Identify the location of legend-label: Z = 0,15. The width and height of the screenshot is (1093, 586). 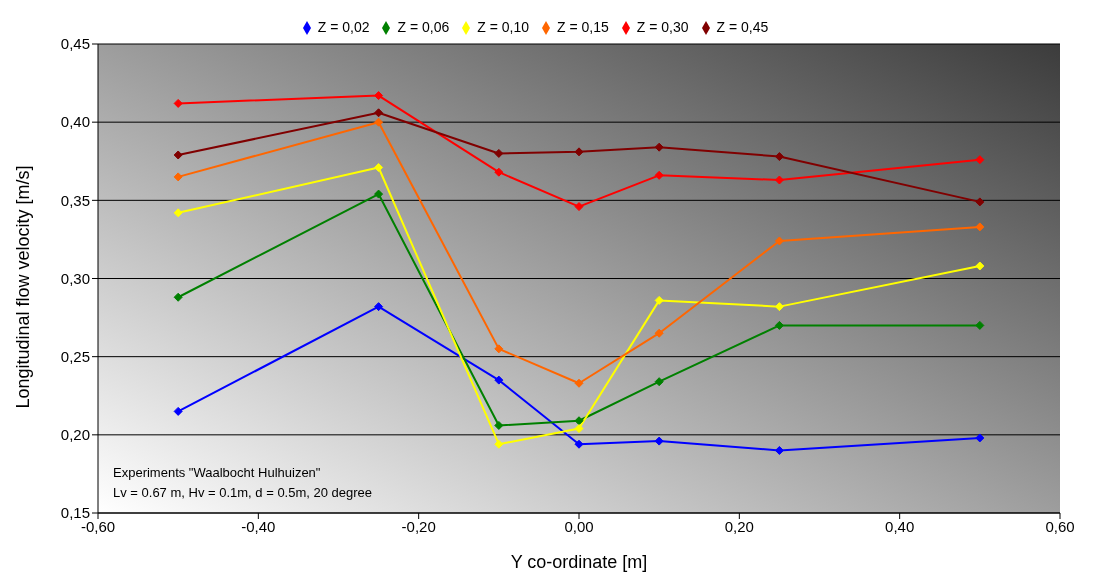
(583, 27).